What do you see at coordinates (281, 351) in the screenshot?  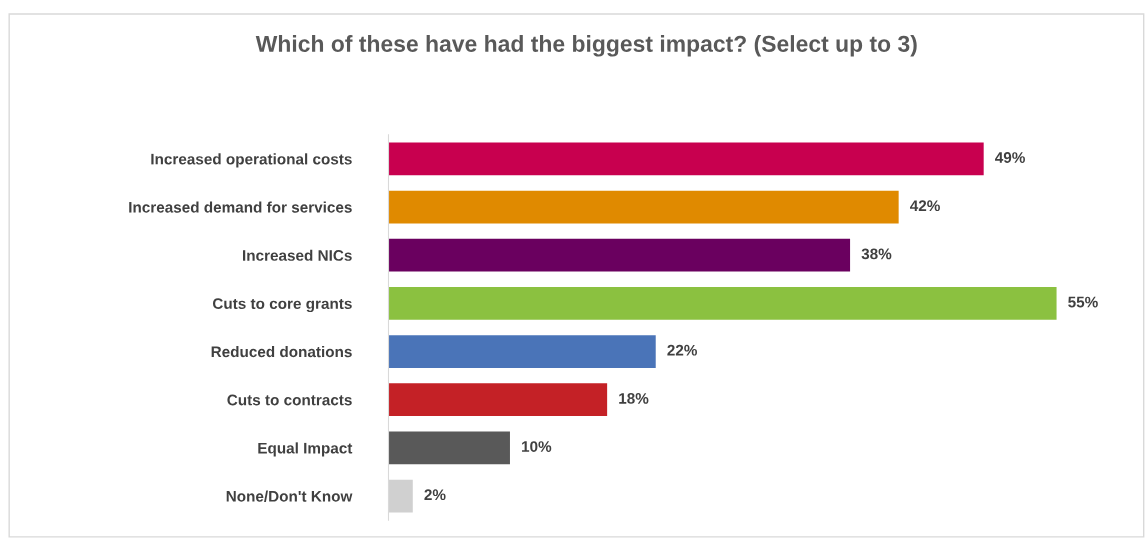 I see `y-tick-label: Reduced donations` at bounding box center [281, 351].